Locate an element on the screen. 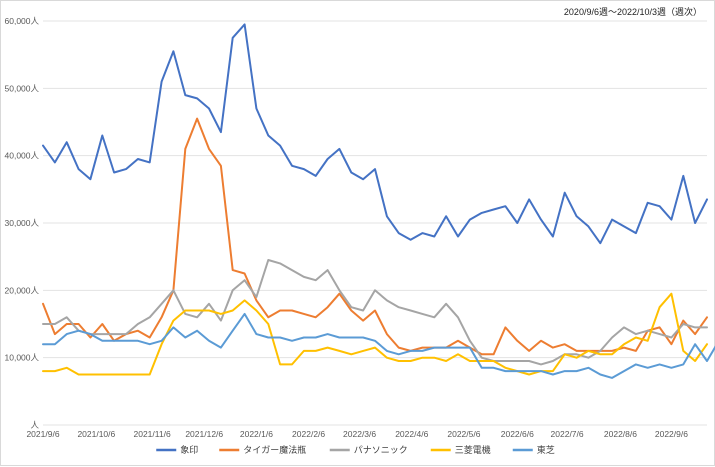  x-tick-label: 2022/5/6 is located at coordinates (463, 434).